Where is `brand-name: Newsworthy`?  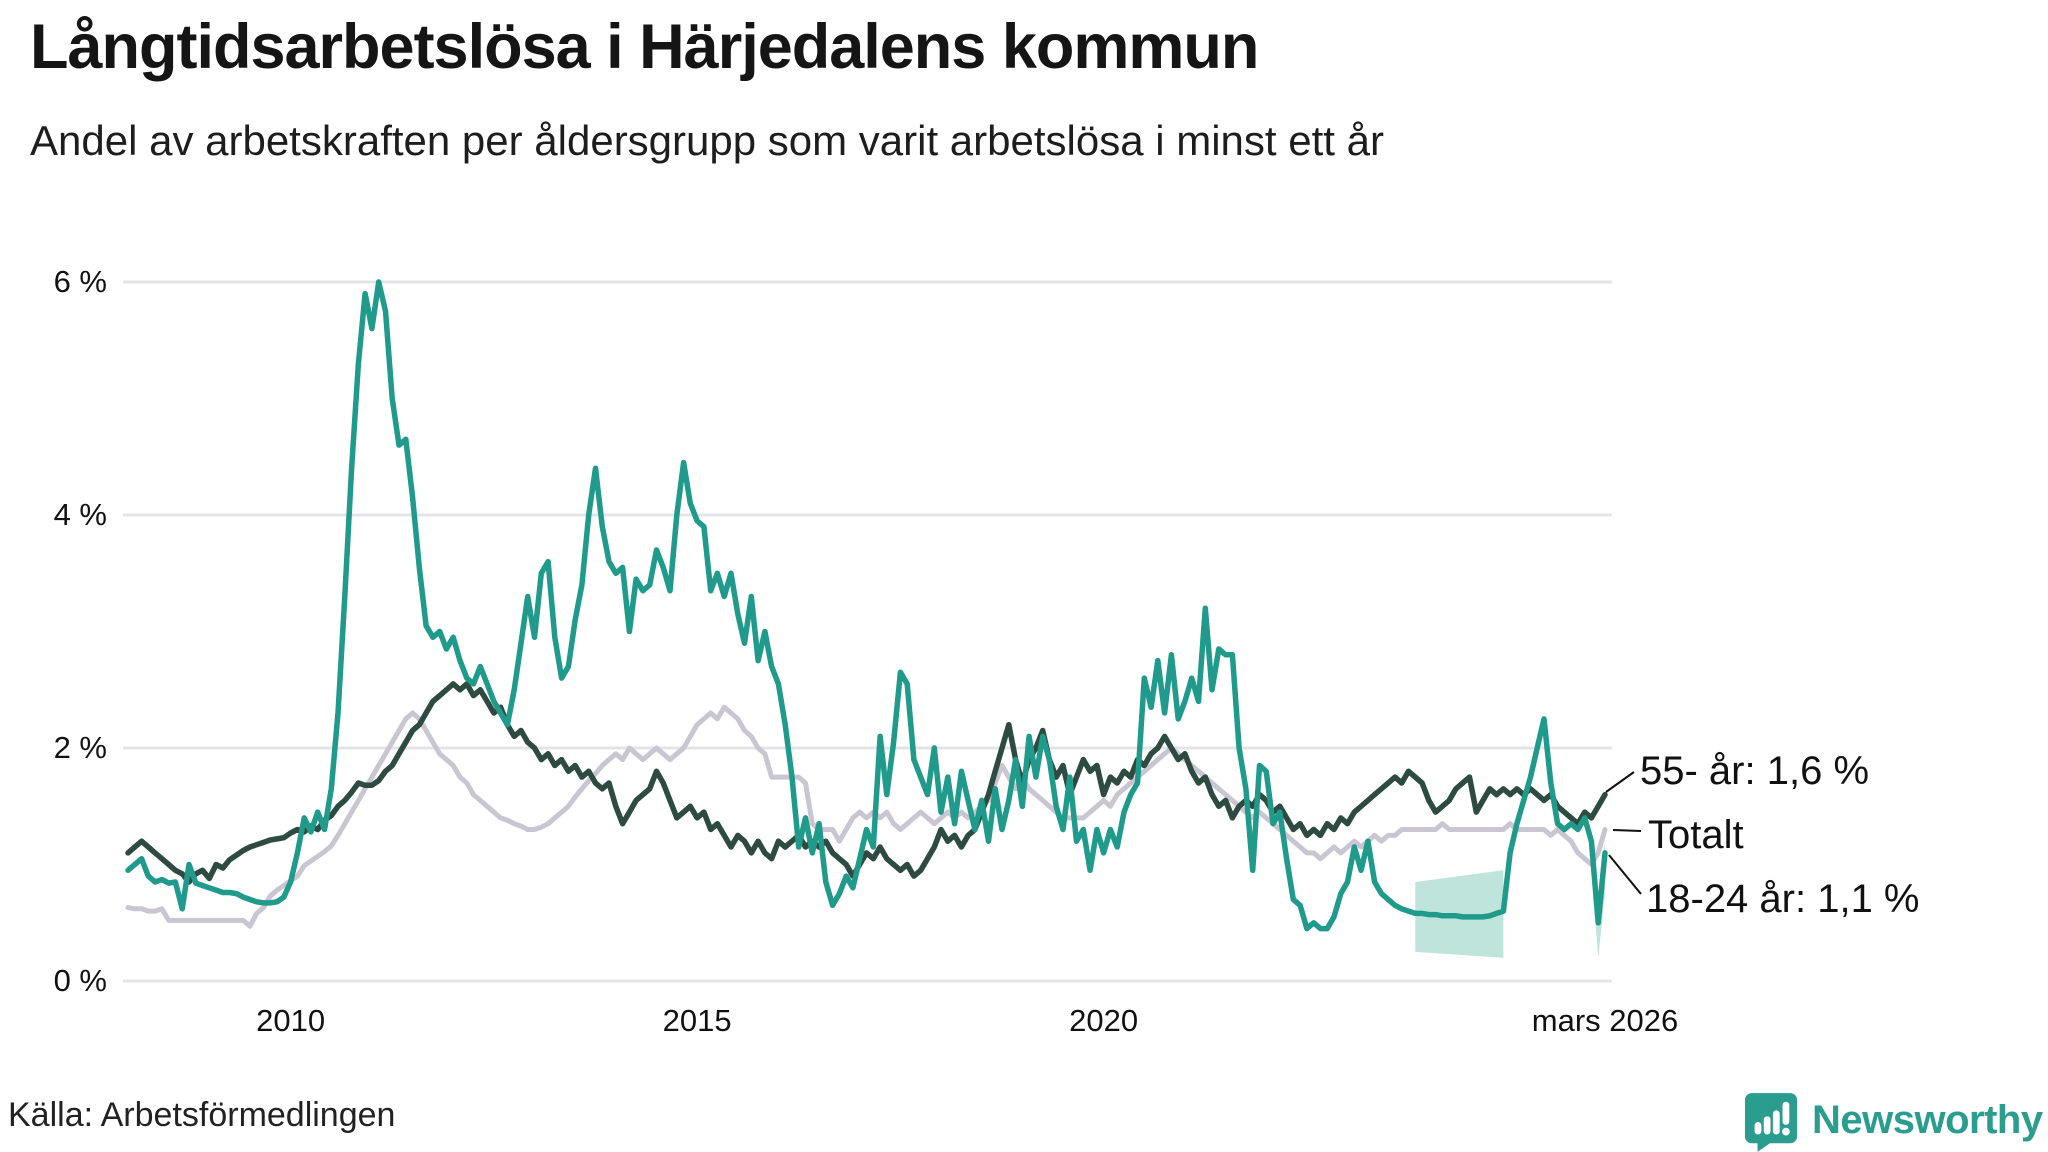
brand-name: Newsworthy is located at coordinates (1927, 1120).